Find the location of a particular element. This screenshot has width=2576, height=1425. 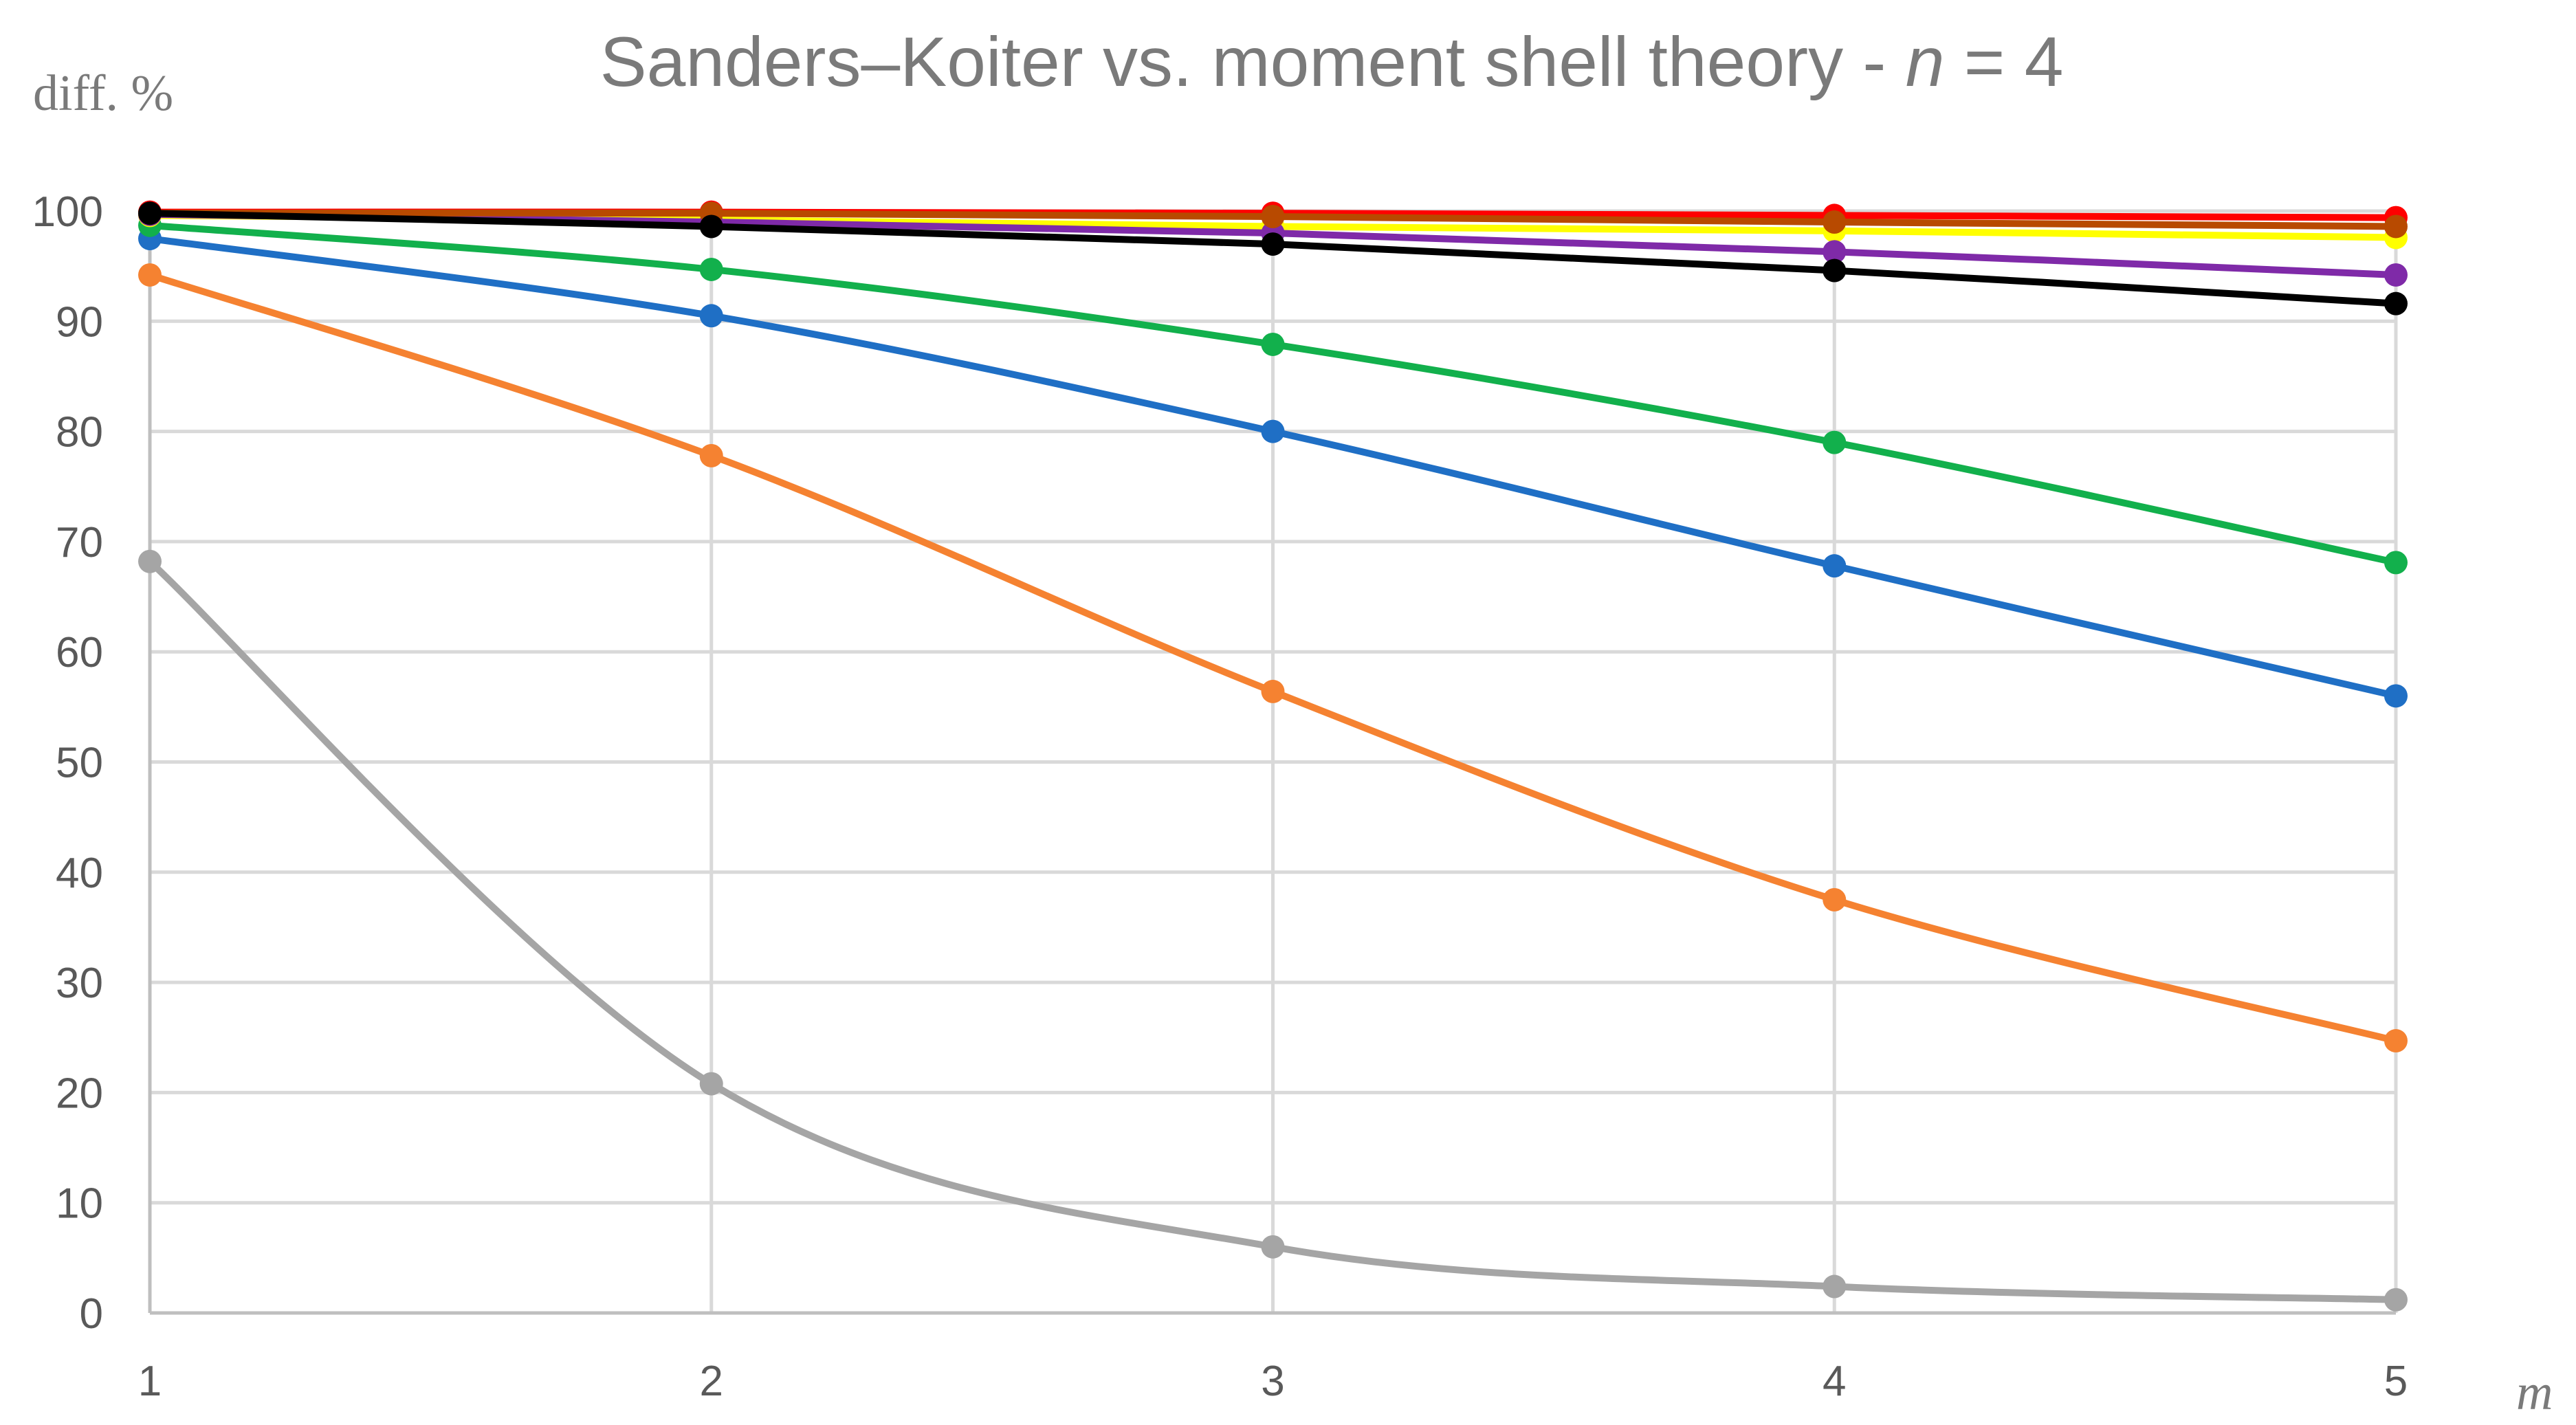

x-axis-label: m is located at coordinates (2534, 1393).